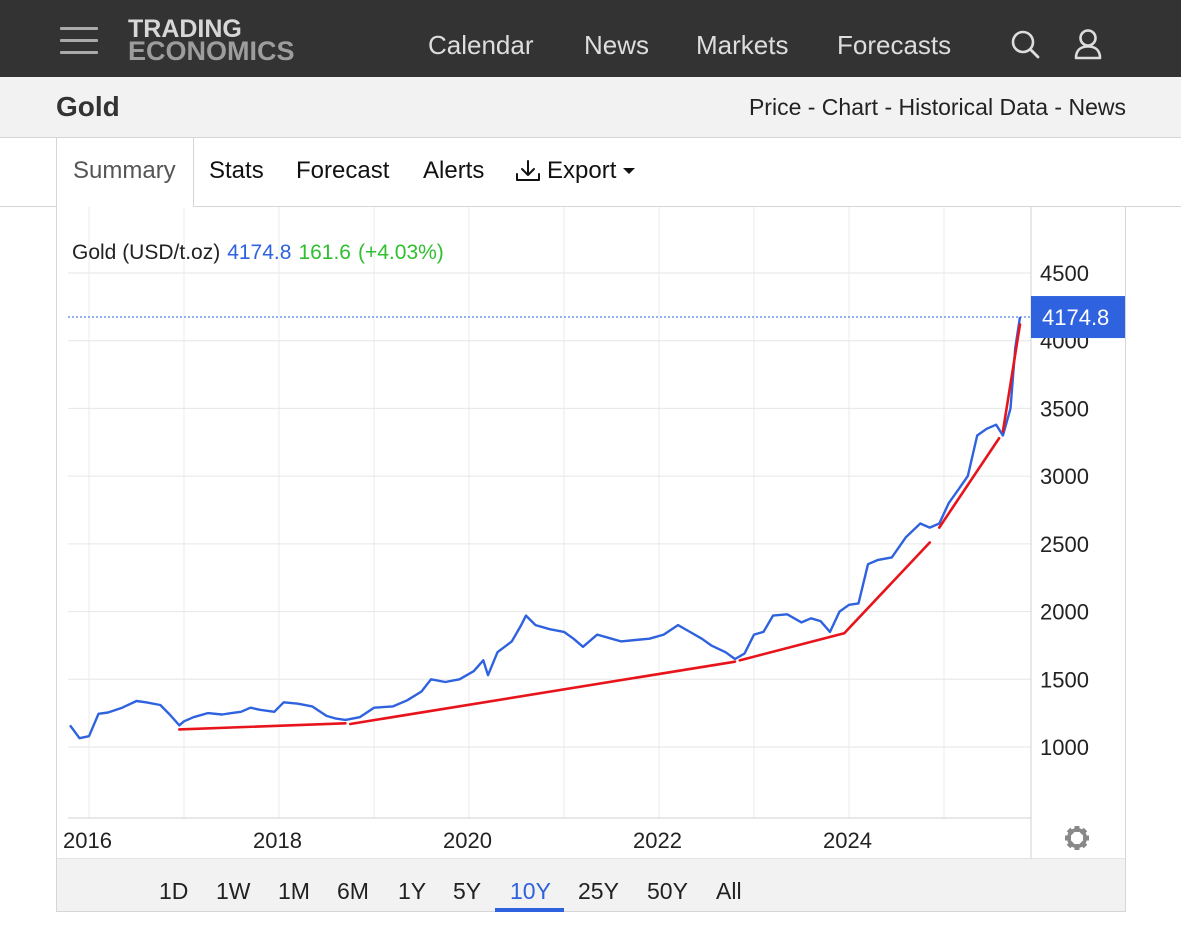 This screenshot has width=1181, height=933. What do you see at coordinates (582, 170) in the screenshot?
I see `tab-export-label: Export` at bounding box center [582, 170].